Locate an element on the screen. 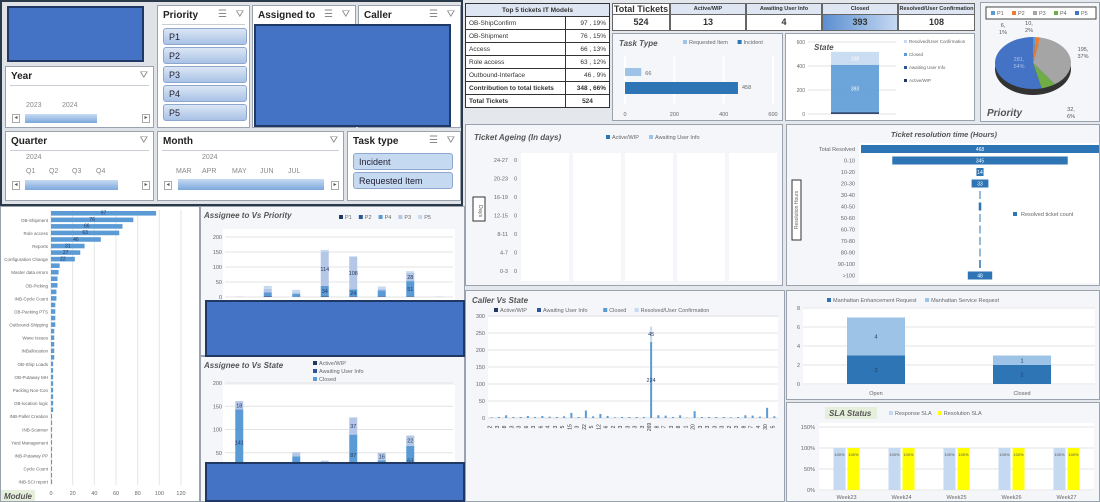 Image resolution: width=1100 pixels, height=502 pixels. y-tick-label: 0-10 is located at coordinates (849, 162).